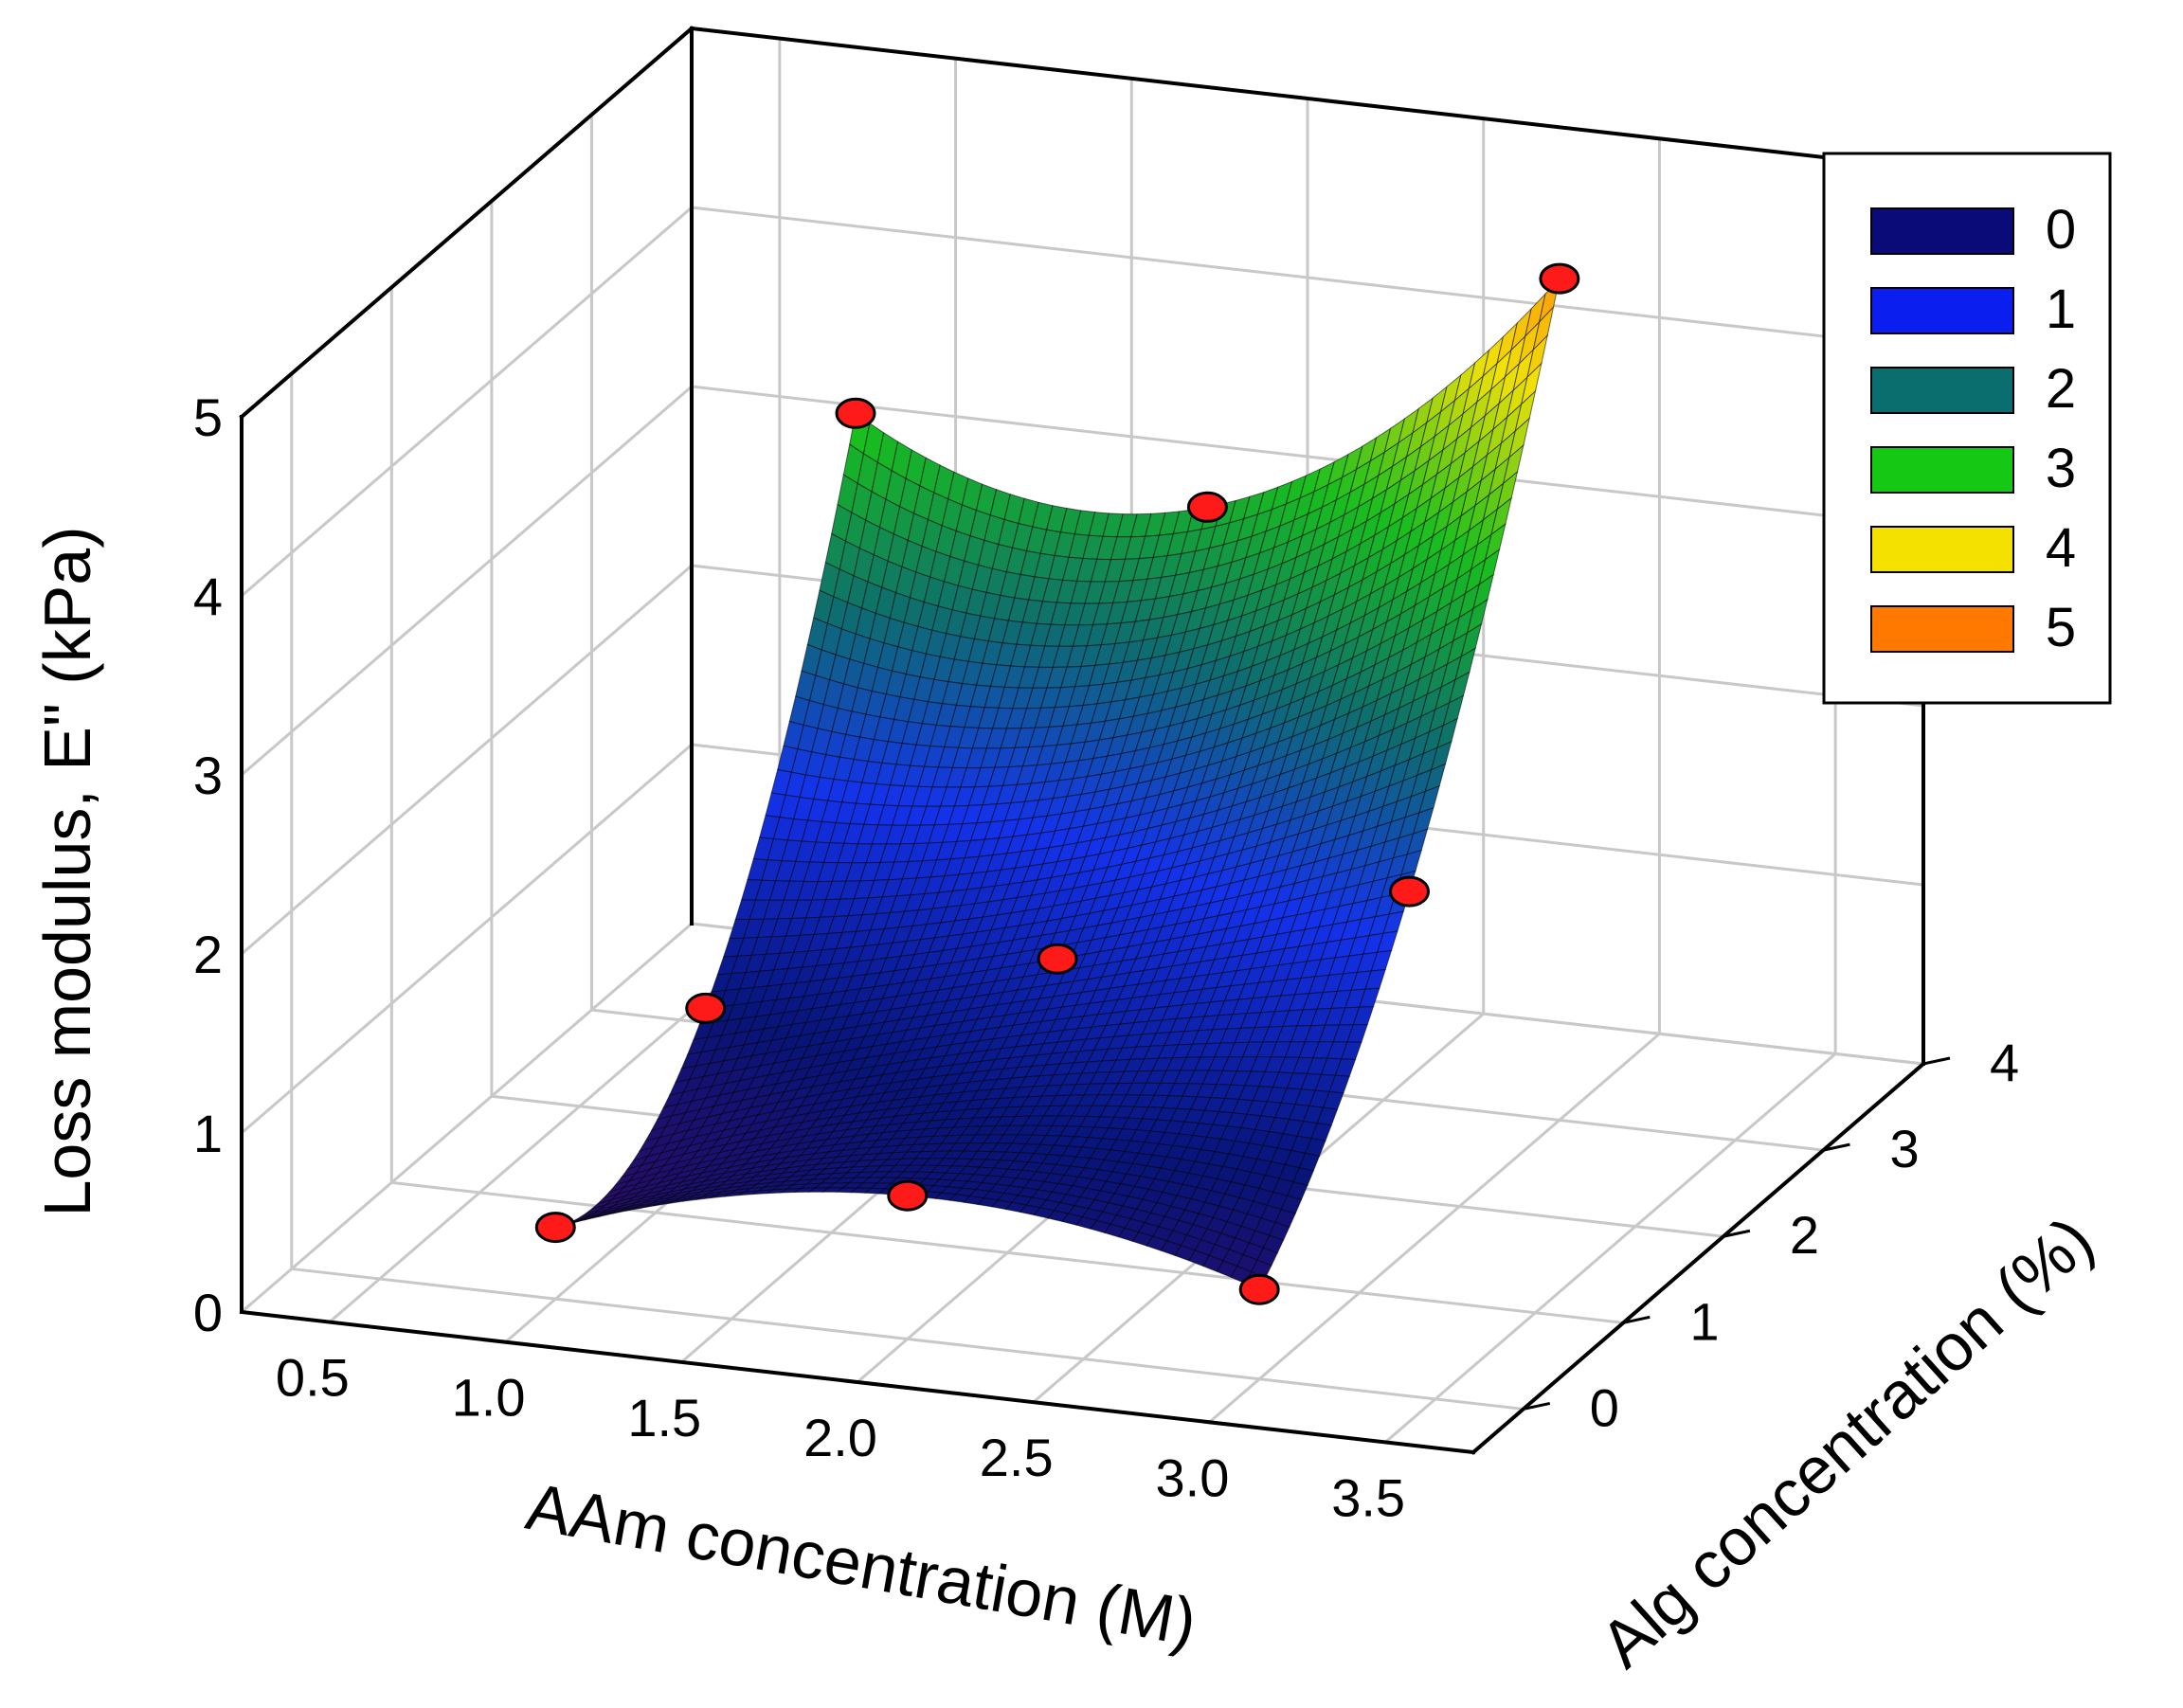  Describe the element at coordinates (1368, 1497) in the screenshot. I see `x-tick-label: 3.5` at that location.